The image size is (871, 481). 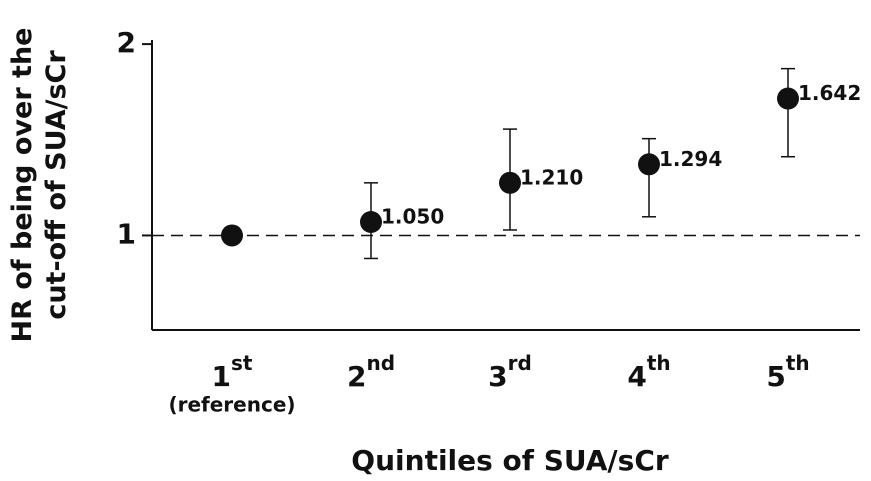 I want to click on value-label: 1.642, so click(x=829, y=93).